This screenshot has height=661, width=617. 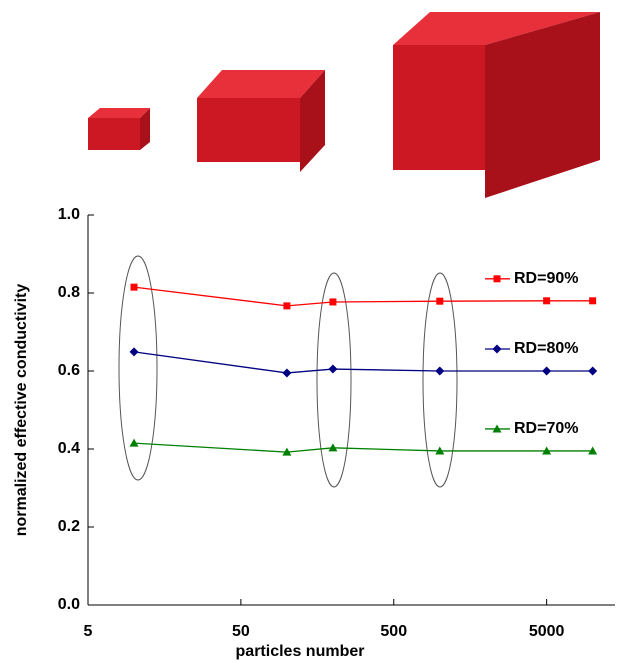 What do you see at coordinates (69, 292) in the screenshot?
I see `y-tick-label: 0.8` at bounding box center [69, 292].